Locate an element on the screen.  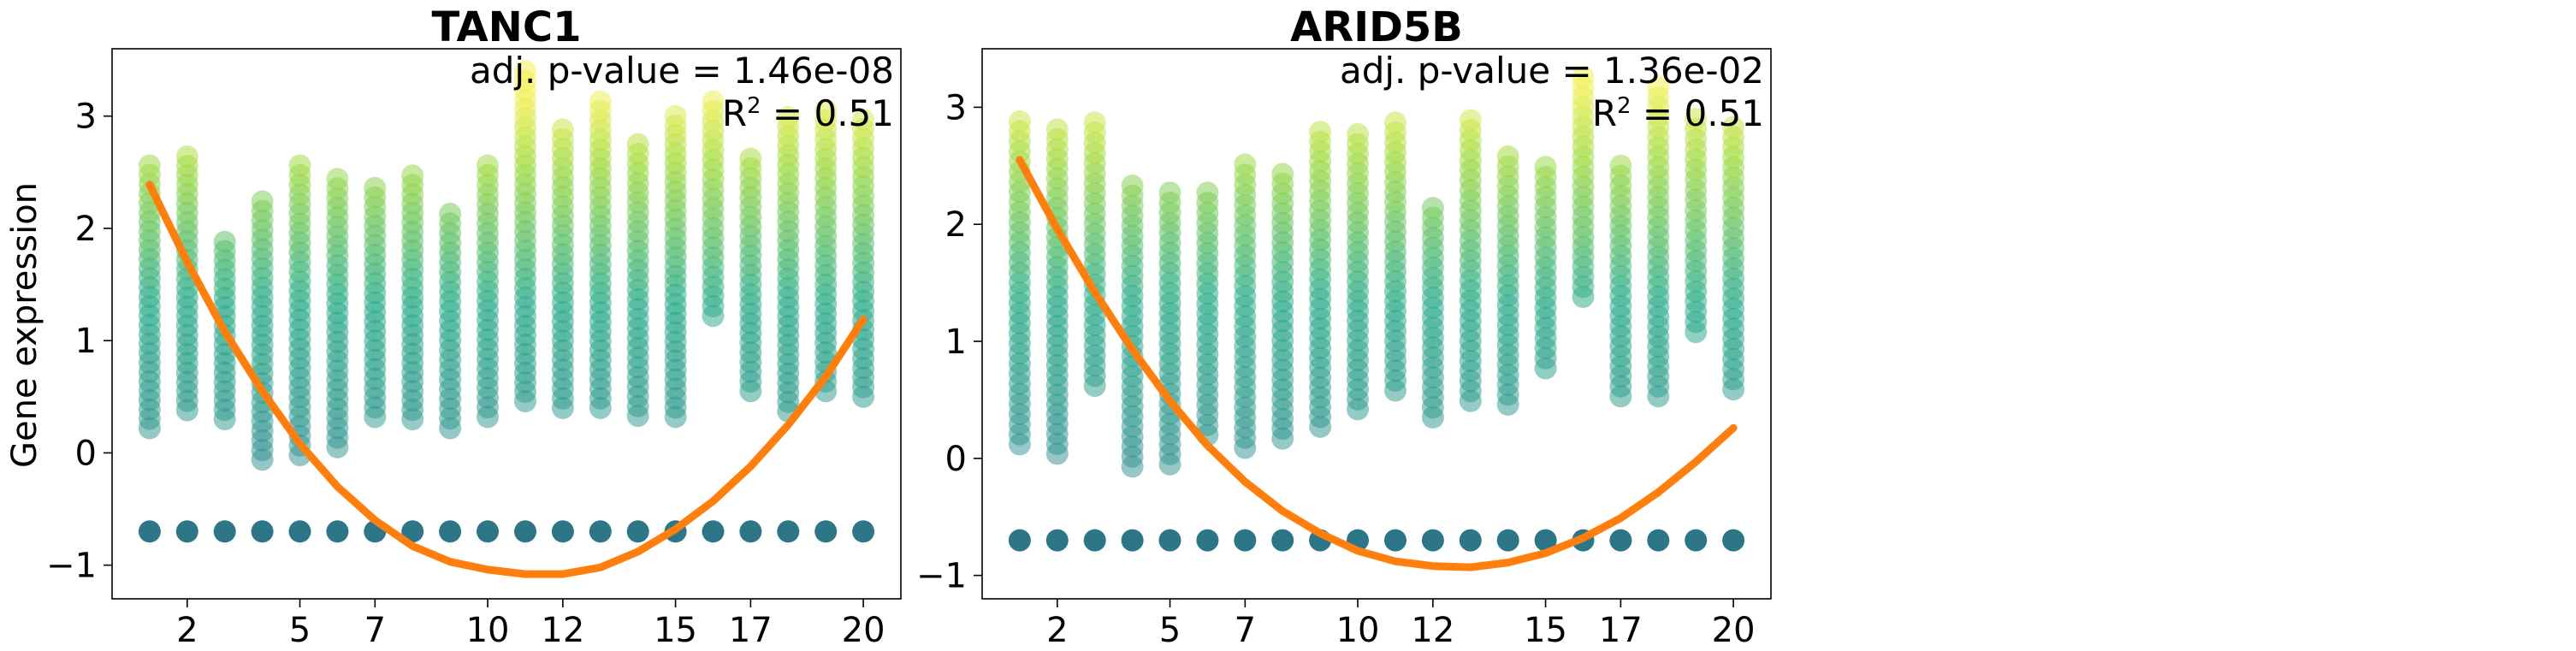
chart-title: ARID5B is located at coordinates (1376, 27).